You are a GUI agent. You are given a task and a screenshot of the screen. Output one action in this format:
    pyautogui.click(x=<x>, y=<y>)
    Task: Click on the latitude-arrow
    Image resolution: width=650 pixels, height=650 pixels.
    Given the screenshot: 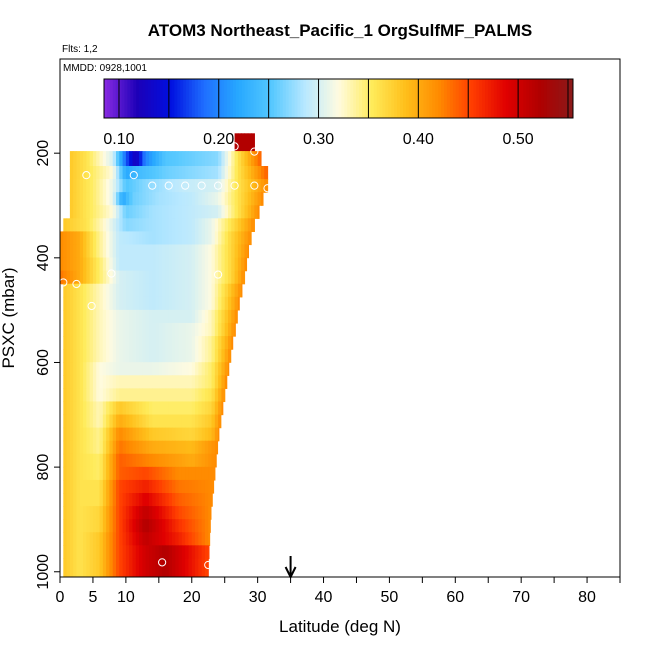 What is the action you would take?
    pyautogui.click(x=290, y=568)
    